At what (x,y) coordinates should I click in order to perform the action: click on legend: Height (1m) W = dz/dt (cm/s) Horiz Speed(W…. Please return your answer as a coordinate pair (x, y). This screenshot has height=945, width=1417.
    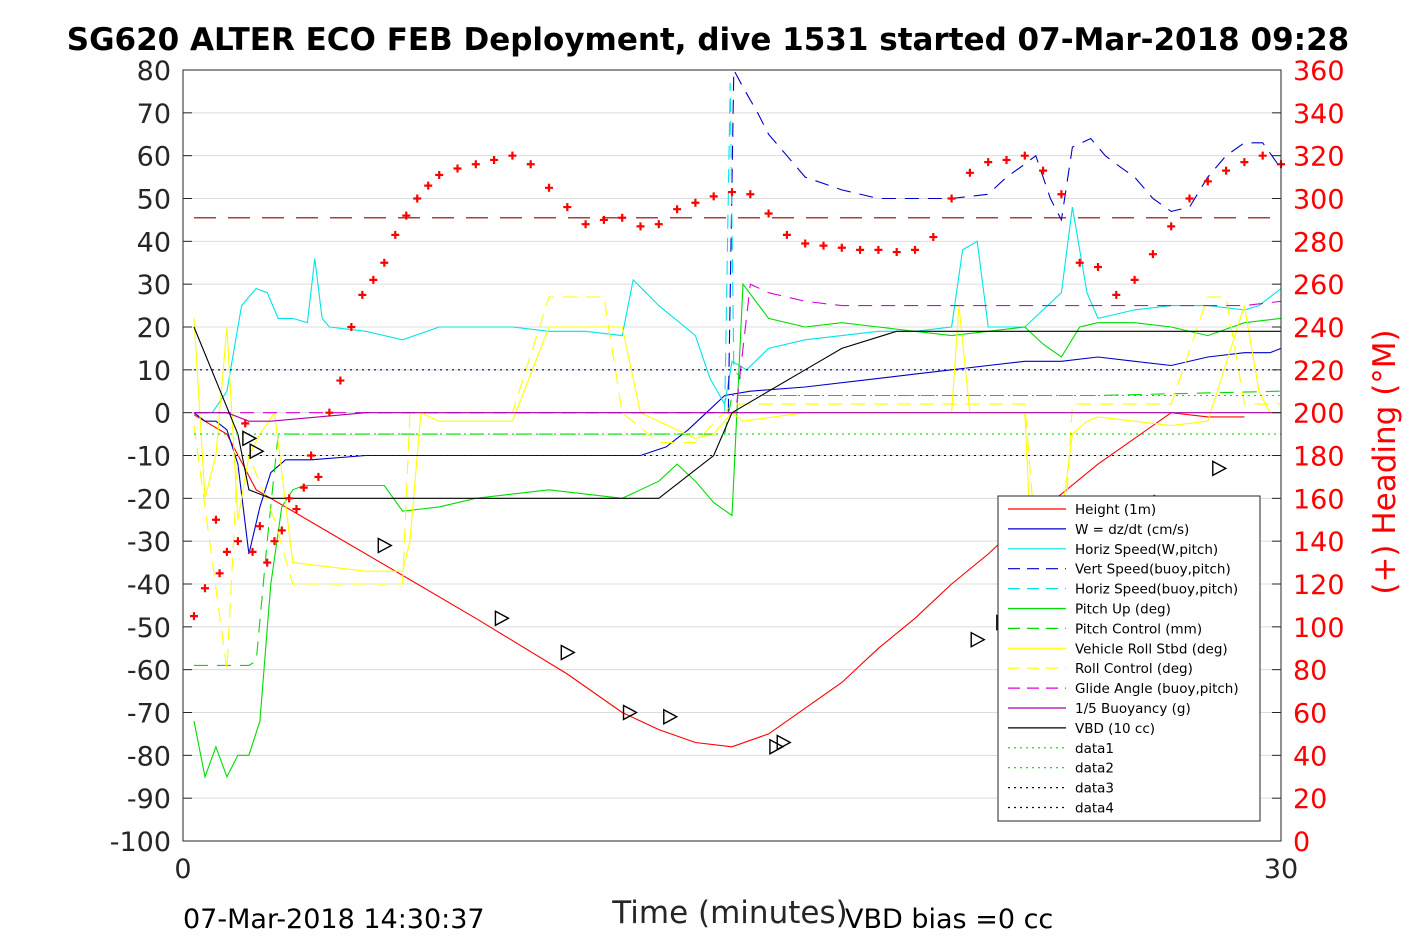
    Looking at the image, I should click on (1129, 658).